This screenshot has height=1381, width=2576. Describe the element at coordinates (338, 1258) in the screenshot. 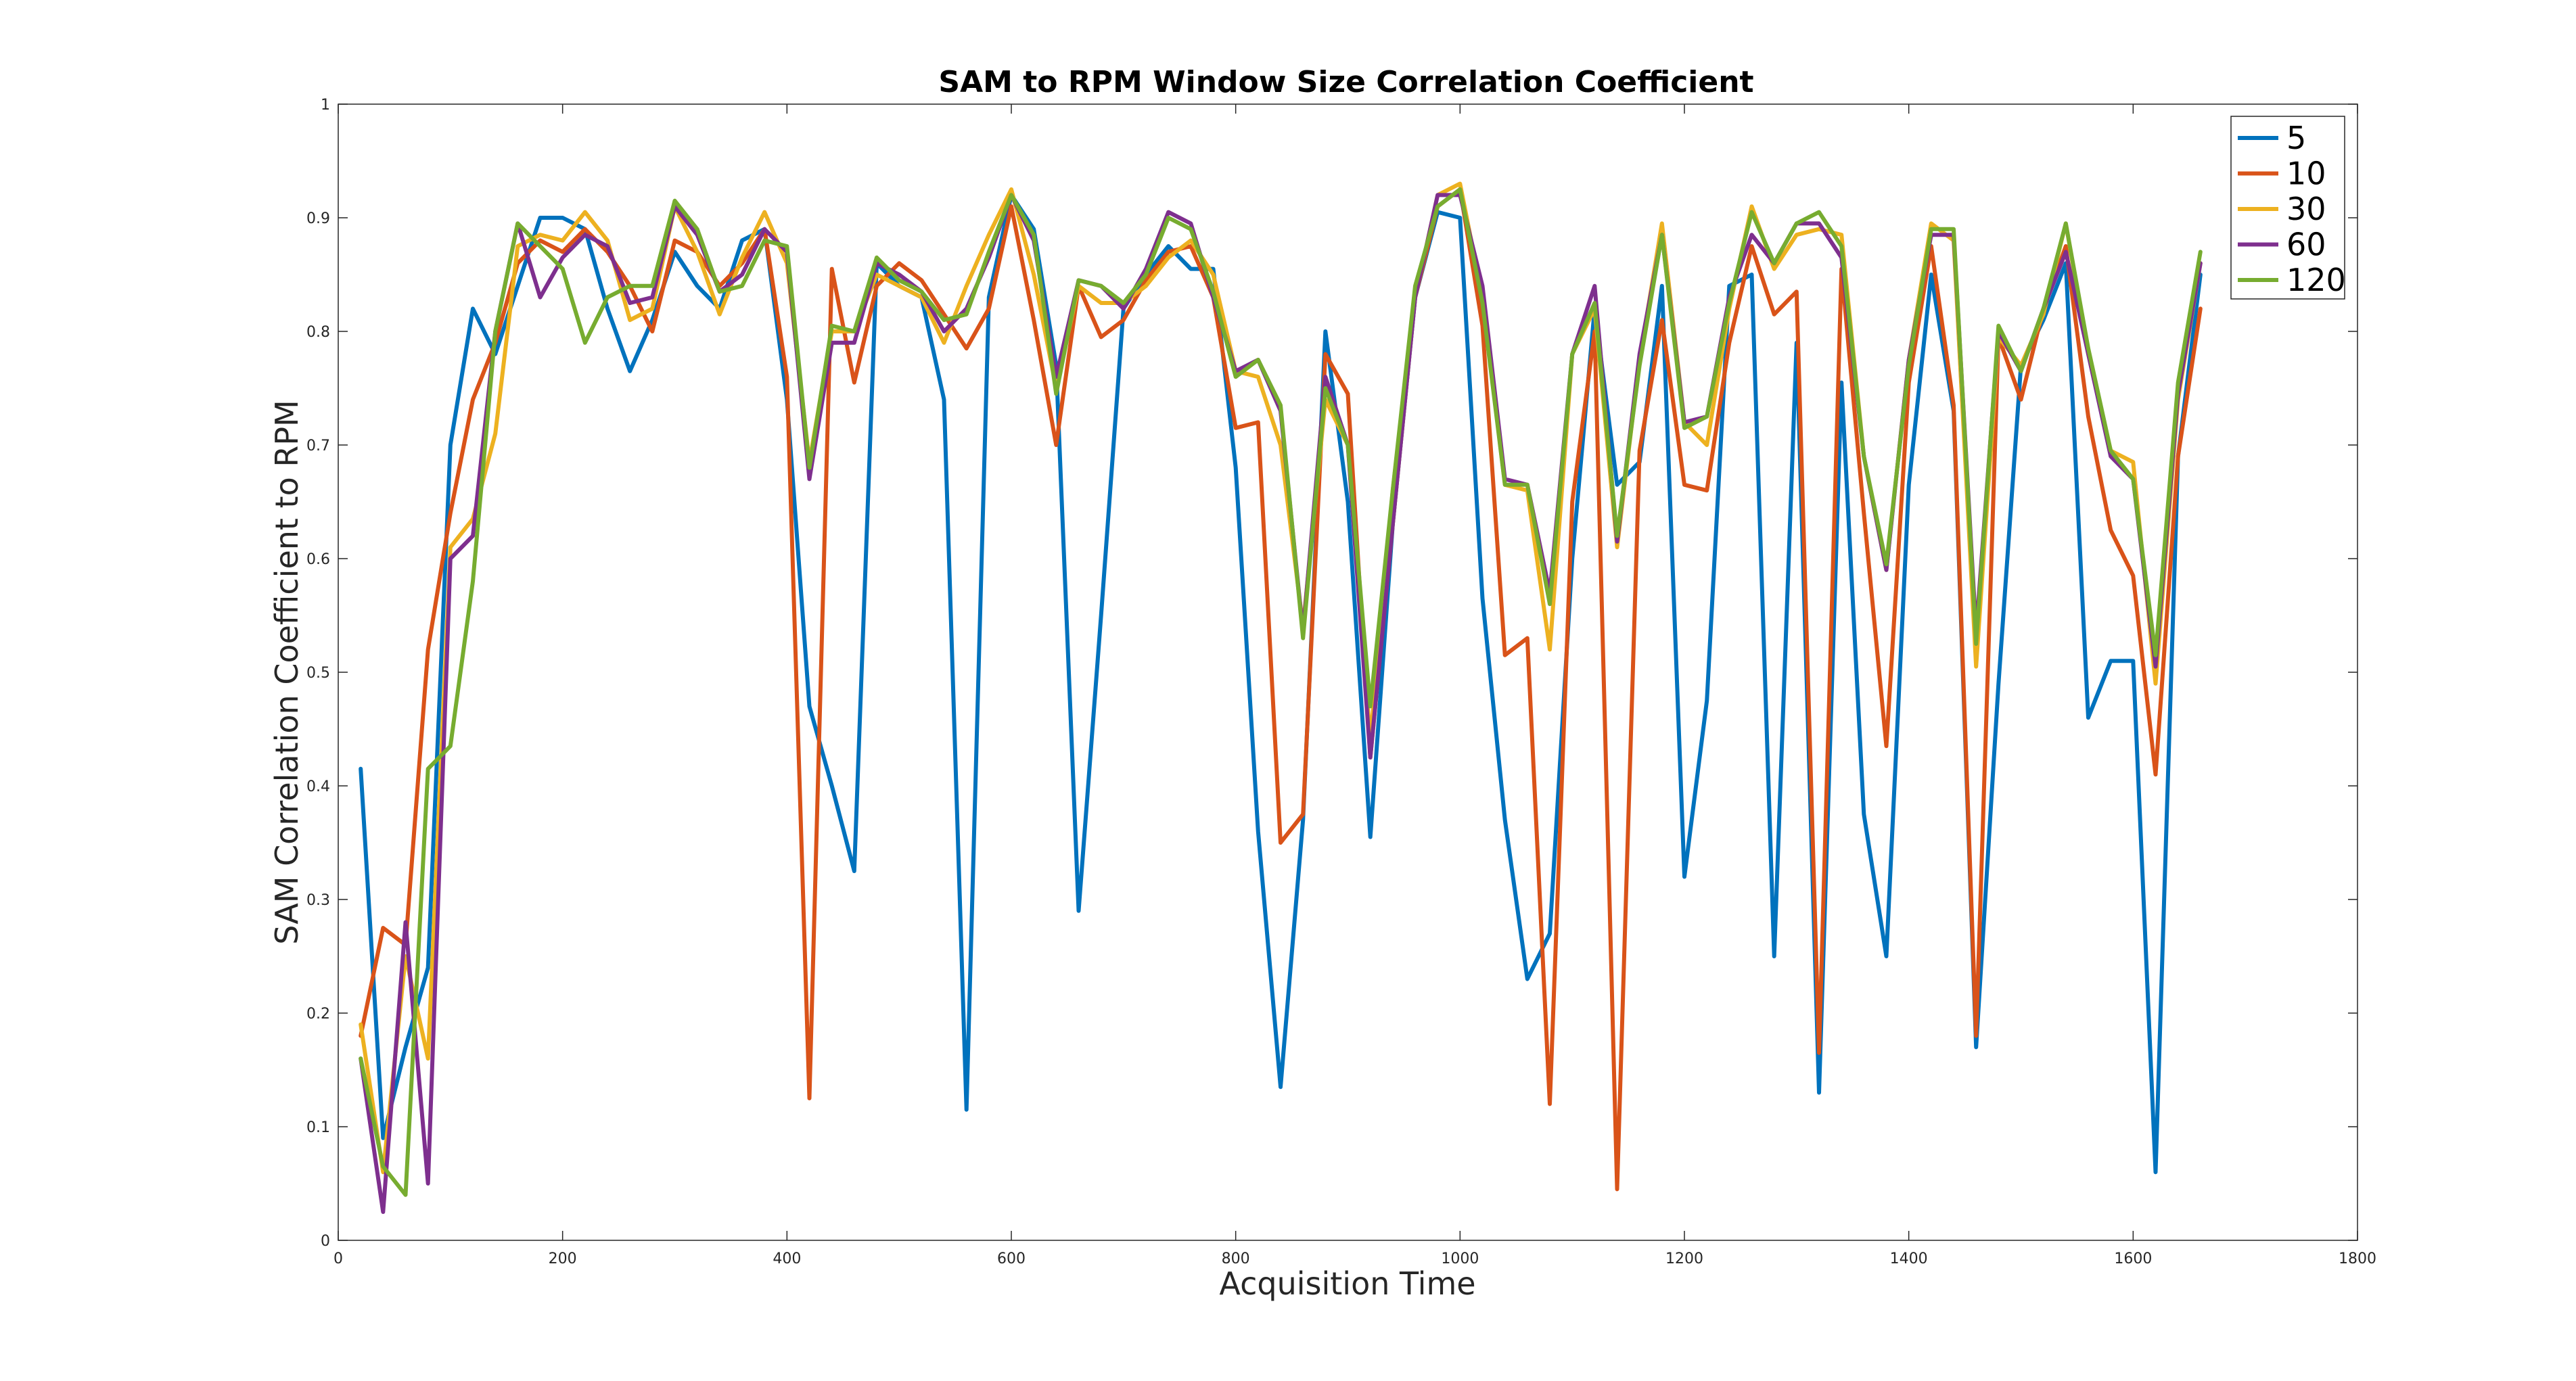

I see `x-tick-label: 0` at that location.